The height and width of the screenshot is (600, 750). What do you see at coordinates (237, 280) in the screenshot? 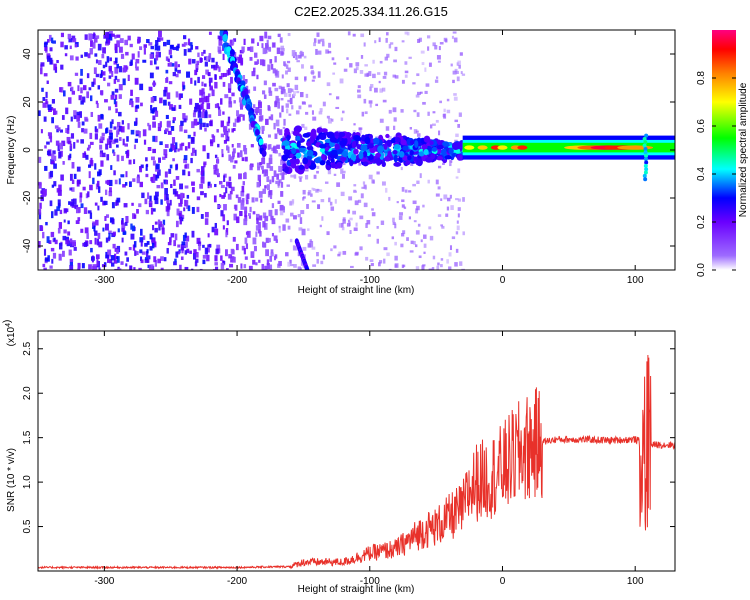
I see `x-tick-label: -200` at bounding box center [237, 280].